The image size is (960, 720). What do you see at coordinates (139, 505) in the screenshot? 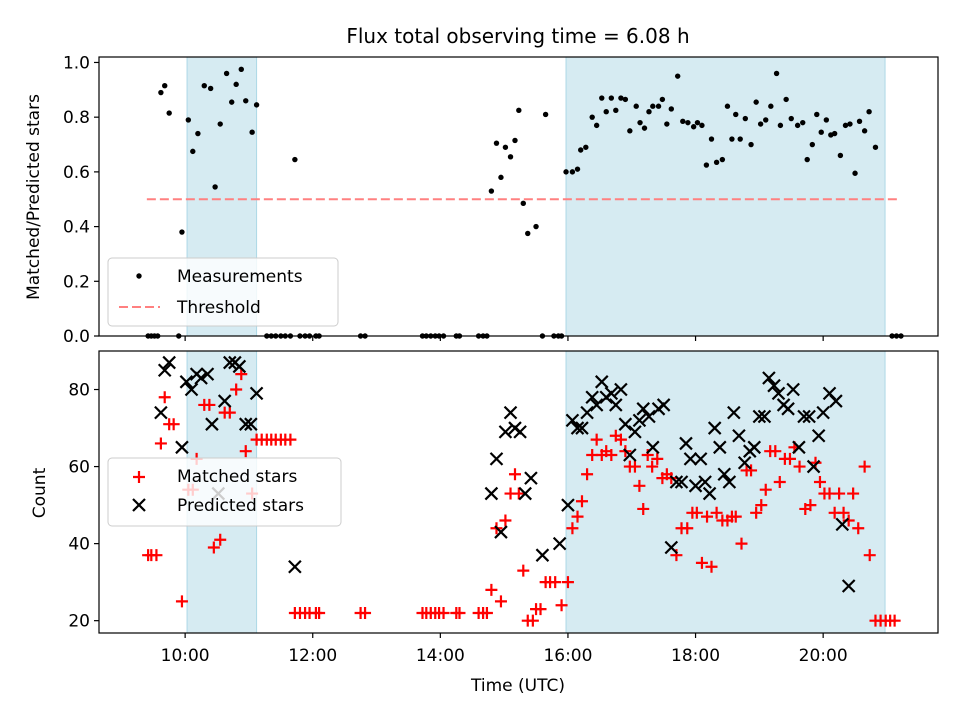
I see `legend-predicted-marker` at bounding box center [139, 505].